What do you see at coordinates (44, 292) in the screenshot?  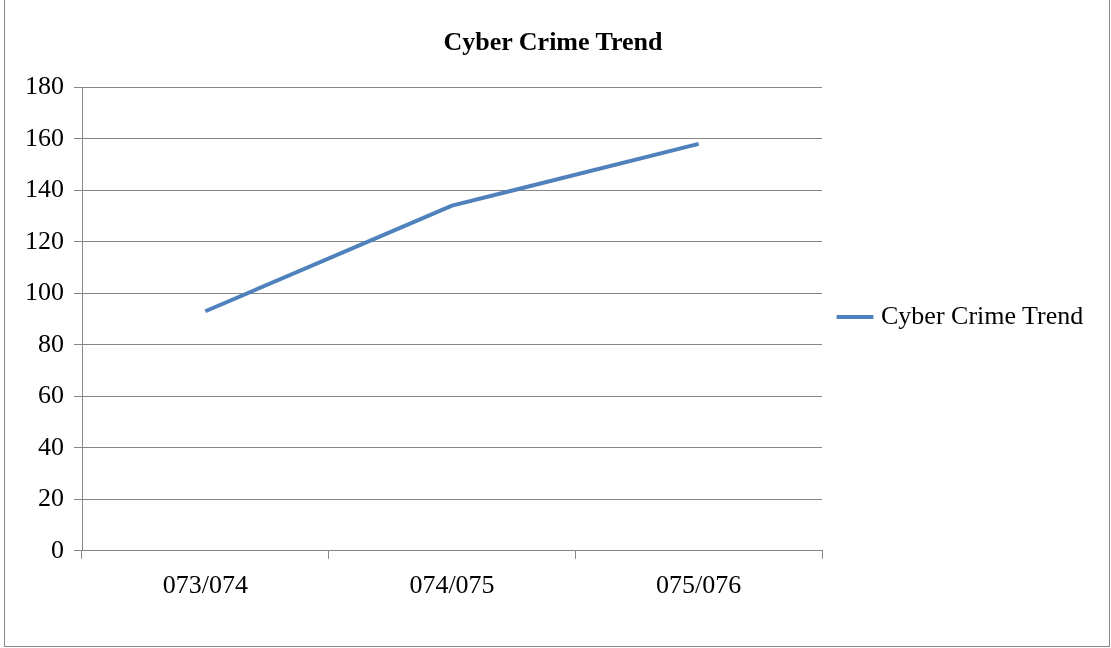 I see `y-tick-label: 100` at bounding box center [44, 292].